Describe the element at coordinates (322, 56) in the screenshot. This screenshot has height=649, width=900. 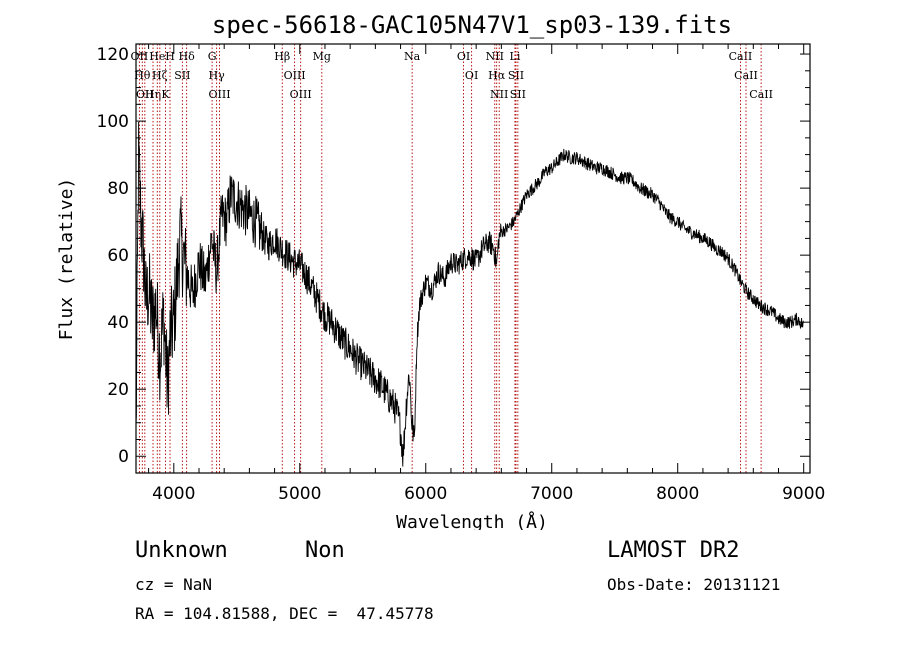
I see `line-label-Mg: Mg` at that location.